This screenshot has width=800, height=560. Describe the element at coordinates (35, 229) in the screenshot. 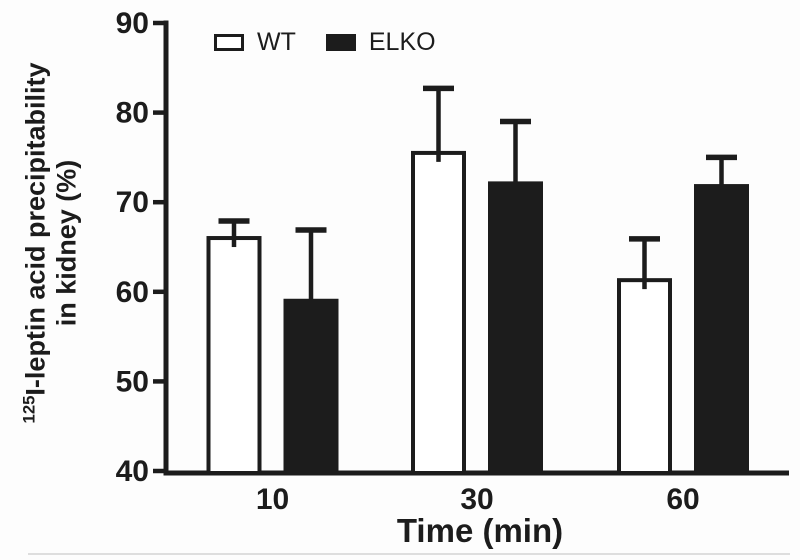

I see `y-axis-title-line1-text: I-leptin acid precipitability` at that location.